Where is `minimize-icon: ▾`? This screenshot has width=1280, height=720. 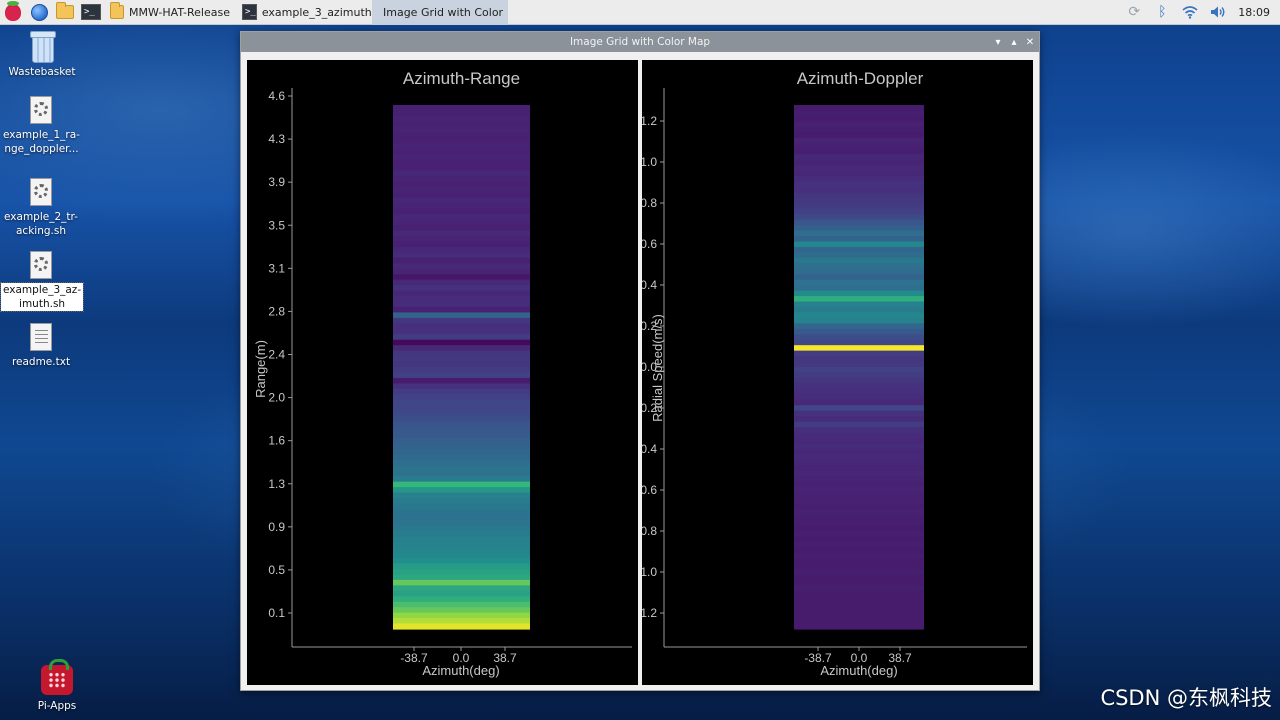 minimize-icon: ▾ is located at coordinates (998, 42).